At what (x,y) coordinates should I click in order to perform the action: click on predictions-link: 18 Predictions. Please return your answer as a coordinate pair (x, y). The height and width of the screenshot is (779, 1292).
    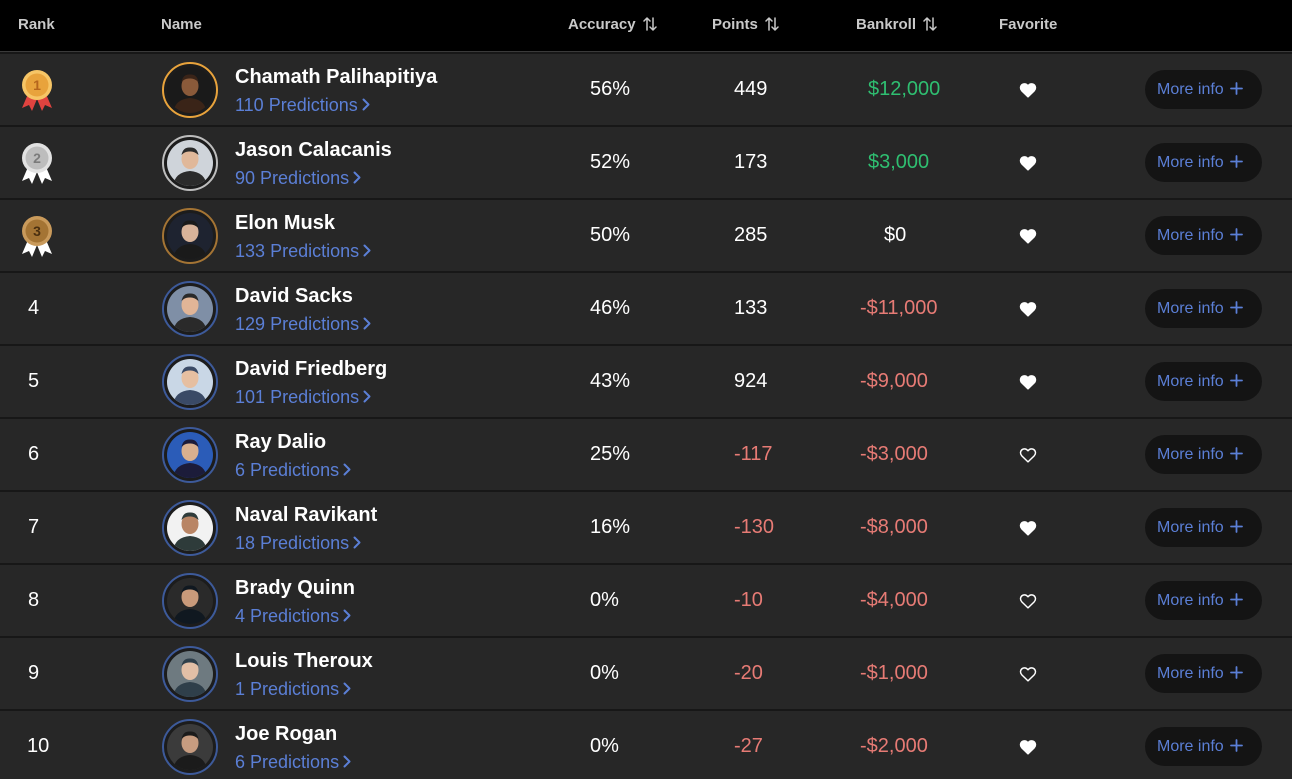
    Looking at the image, I should click on (298, 543).